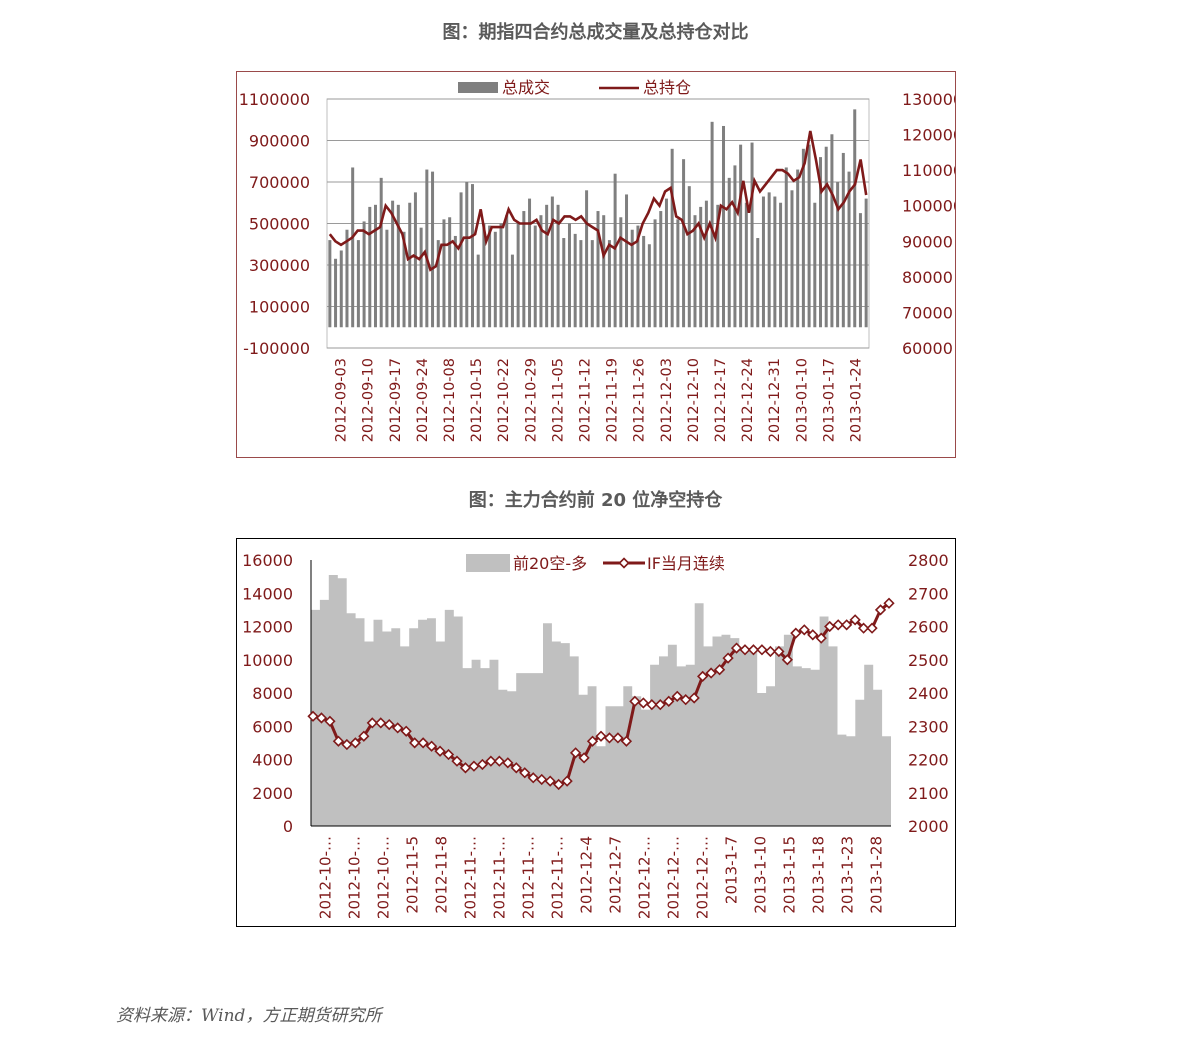 The image size is (1191, 1047). I want to click on legend-label-net-short: 前20空-多, so click(550, 563).